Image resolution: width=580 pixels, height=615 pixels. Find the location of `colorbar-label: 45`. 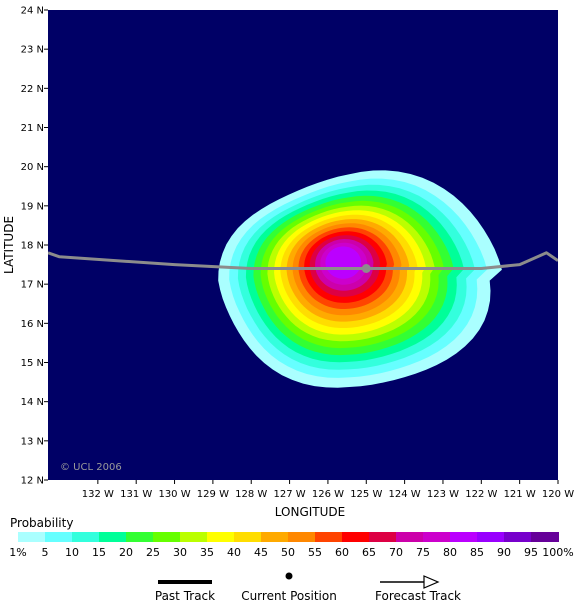

colorbar-label: 45 is located at coordinates (261, 552).